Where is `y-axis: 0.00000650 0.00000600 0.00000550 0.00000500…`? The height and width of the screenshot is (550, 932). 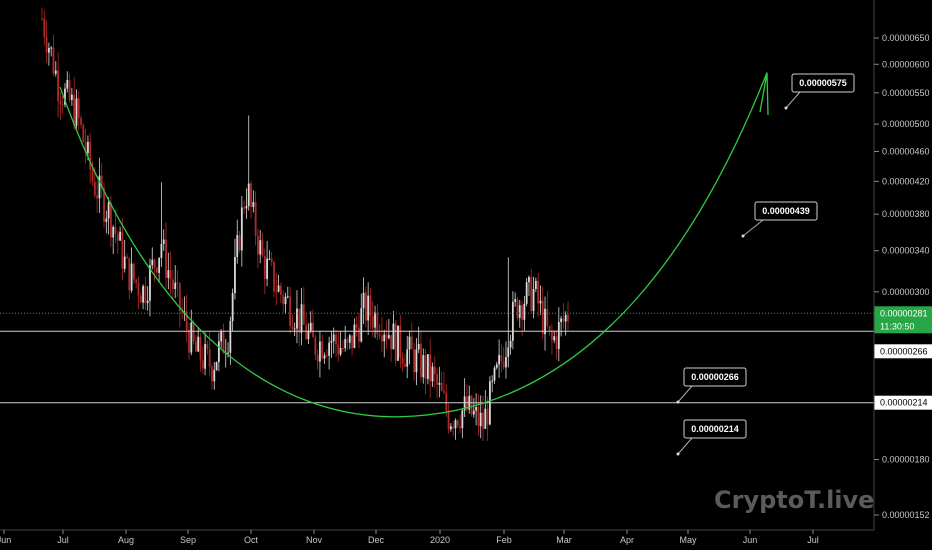 y-axis: 0.00000650 0.00000600 0.00000550 0.00000500… is located at coordinates (902, 276).